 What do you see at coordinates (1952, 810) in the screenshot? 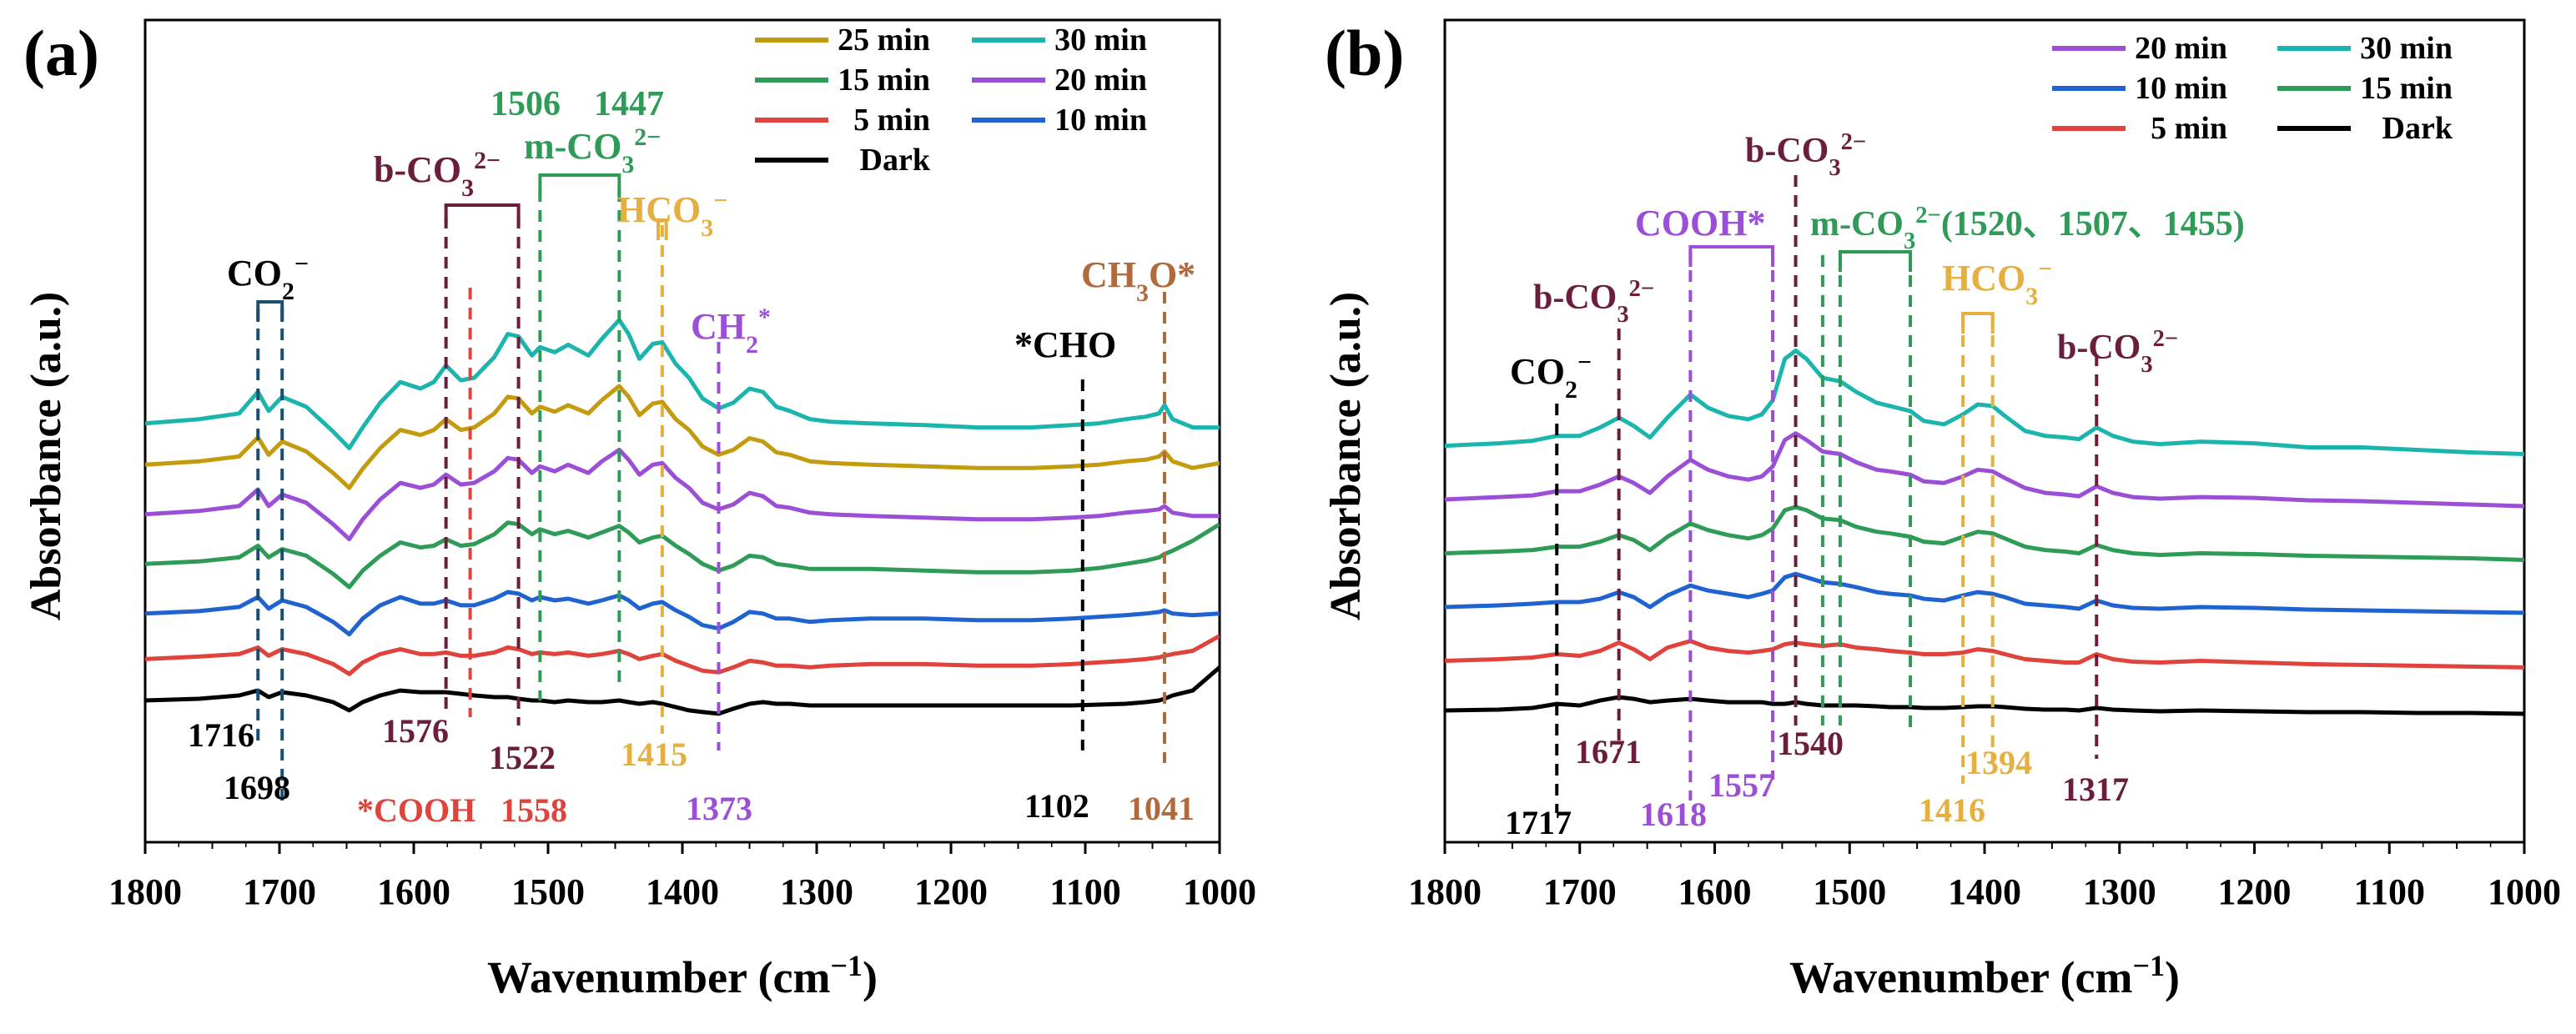
I see `peak-label: 1416` at bounding box center [1952, 810].